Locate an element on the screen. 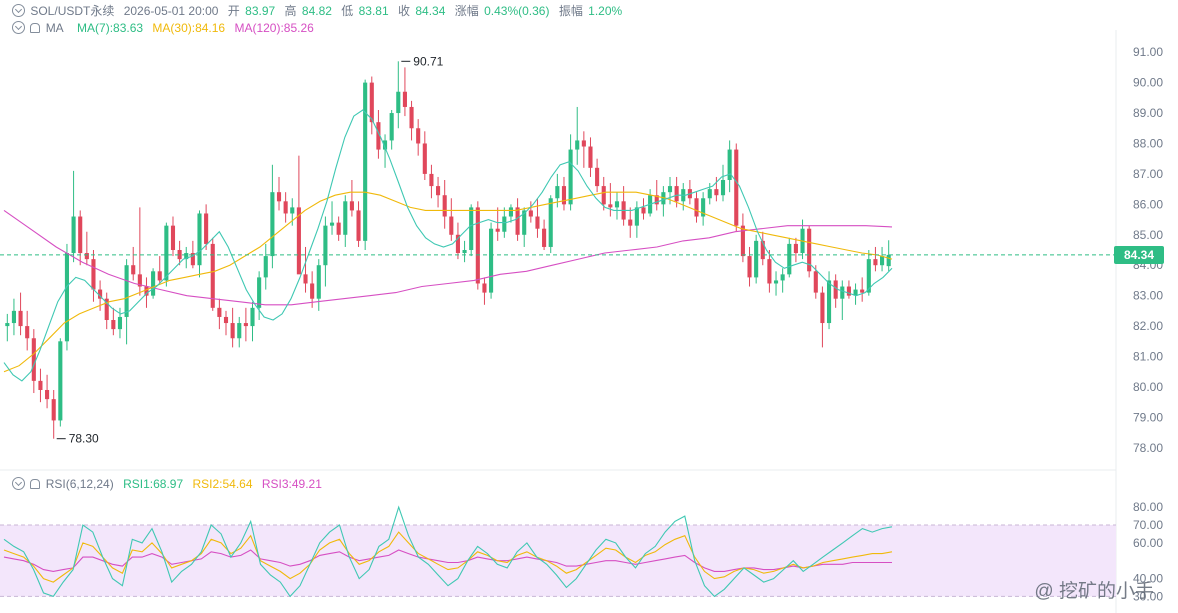  rsi1-line is located at coordinates (448, 551).